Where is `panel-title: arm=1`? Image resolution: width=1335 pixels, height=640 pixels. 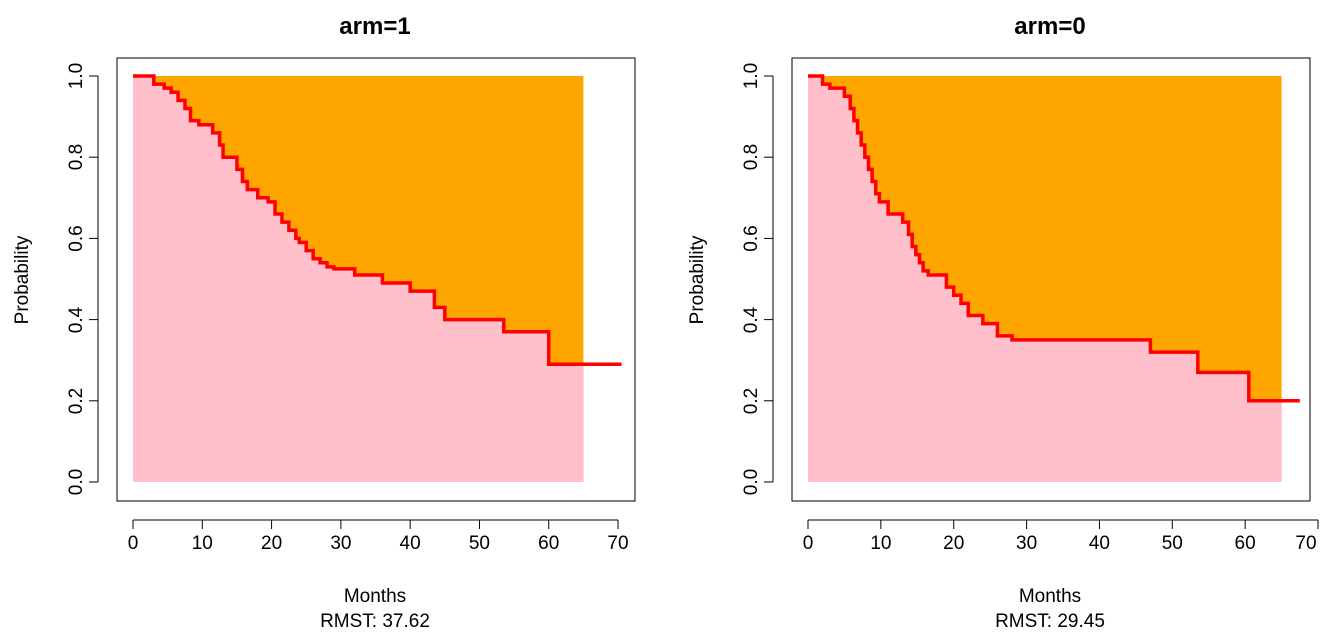 panel-title: arm=1 is located at coordinates (374, 26).